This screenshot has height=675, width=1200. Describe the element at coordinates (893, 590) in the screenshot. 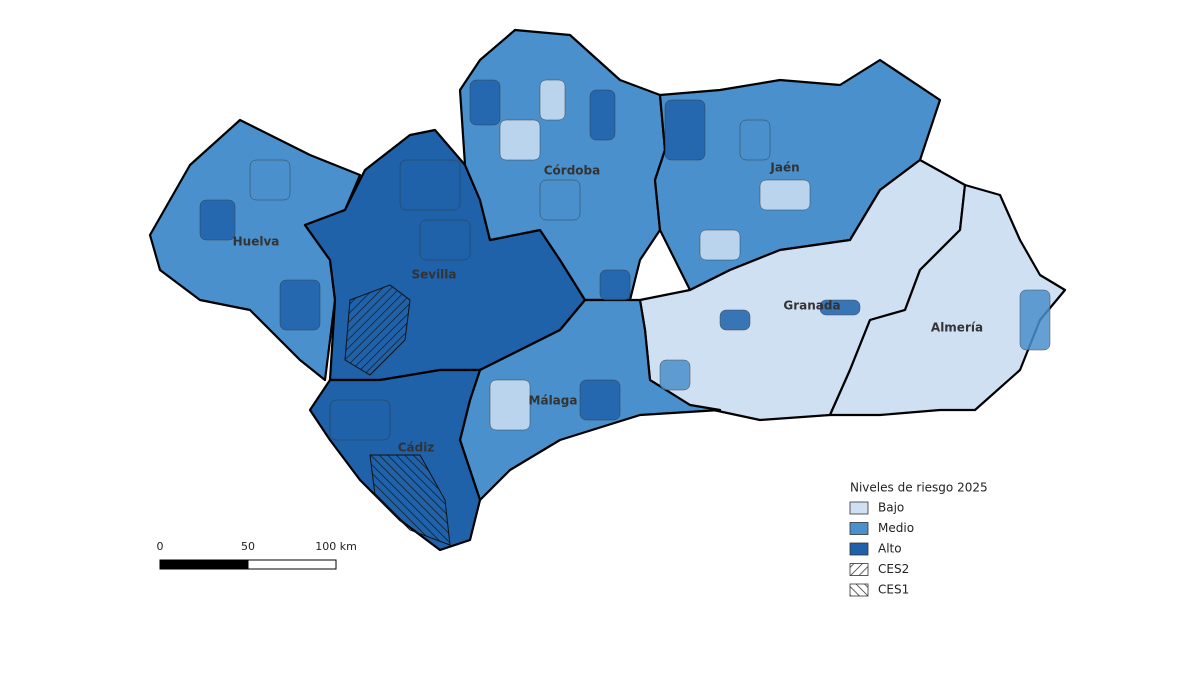

I see `legend-label: CES1` at that location.